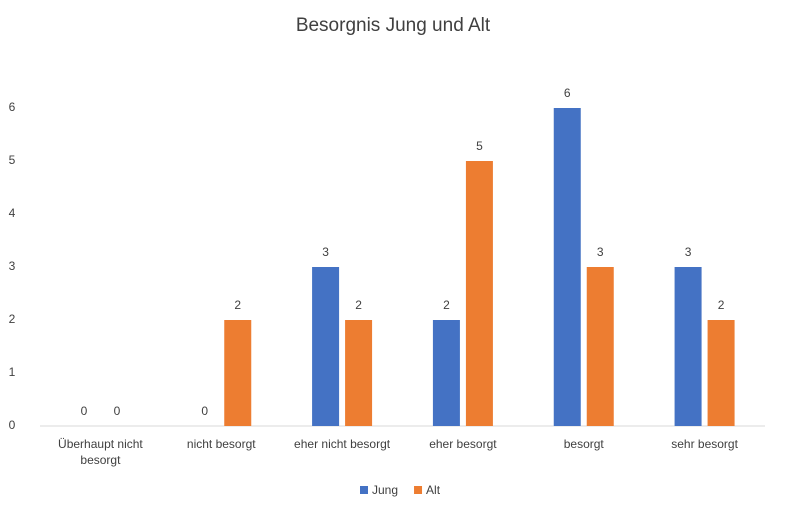  I want to click on value-label: 6, so click(567, 93).